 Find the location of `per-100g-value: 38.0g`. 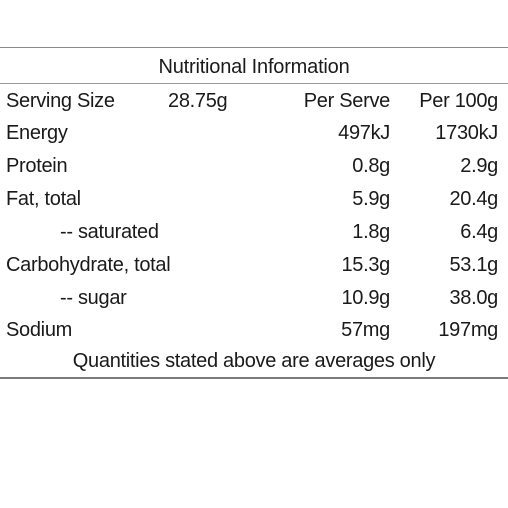

per-100g-value: 38.0g is located at coordinates (473, 298).